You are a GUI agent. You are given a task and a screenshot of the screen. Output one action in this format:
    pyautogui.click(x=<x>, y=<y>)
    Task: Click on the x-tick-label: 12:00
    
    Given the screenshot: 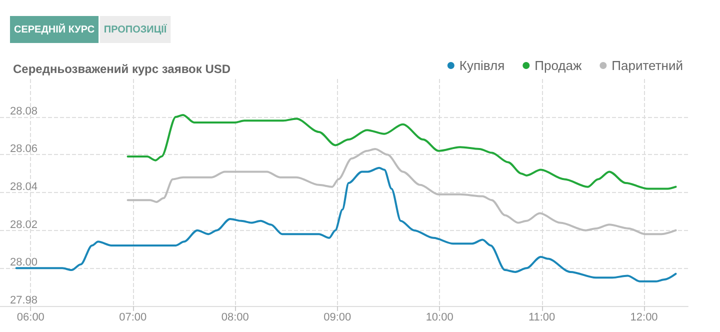 What is the action you would take?
    pyautogui.click(x=644, y=318)
    